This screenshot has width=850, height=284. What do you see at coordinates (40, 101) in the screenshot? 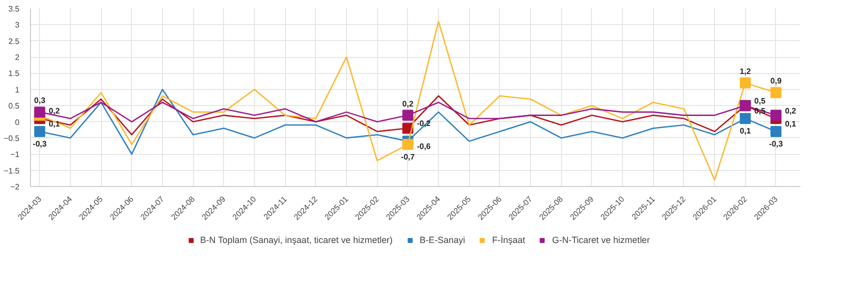
I see `data-label: 0,3` at bounding box center [40, 101].